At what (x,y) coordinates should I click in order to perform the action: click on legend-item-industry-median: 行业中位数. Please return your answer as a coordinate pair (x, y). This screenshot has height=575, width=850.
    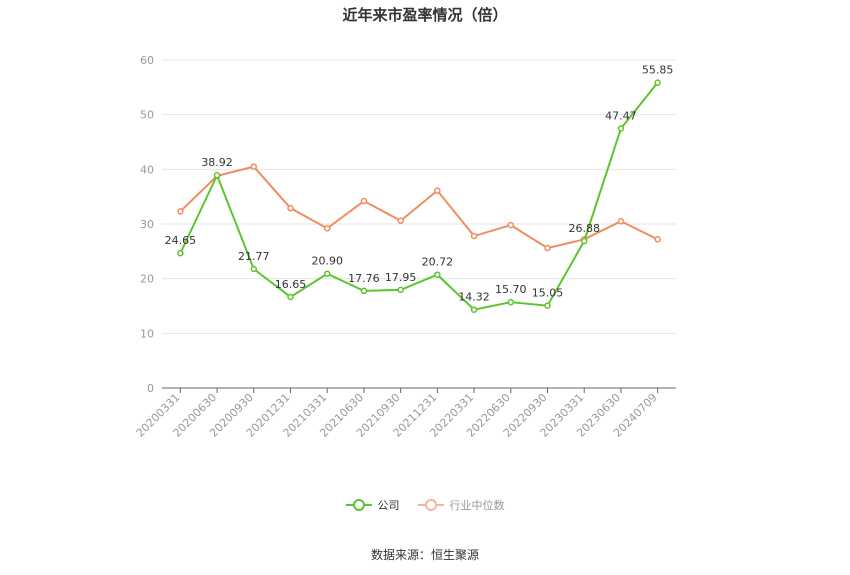
    Looking at the image, I should click on (461, 505).